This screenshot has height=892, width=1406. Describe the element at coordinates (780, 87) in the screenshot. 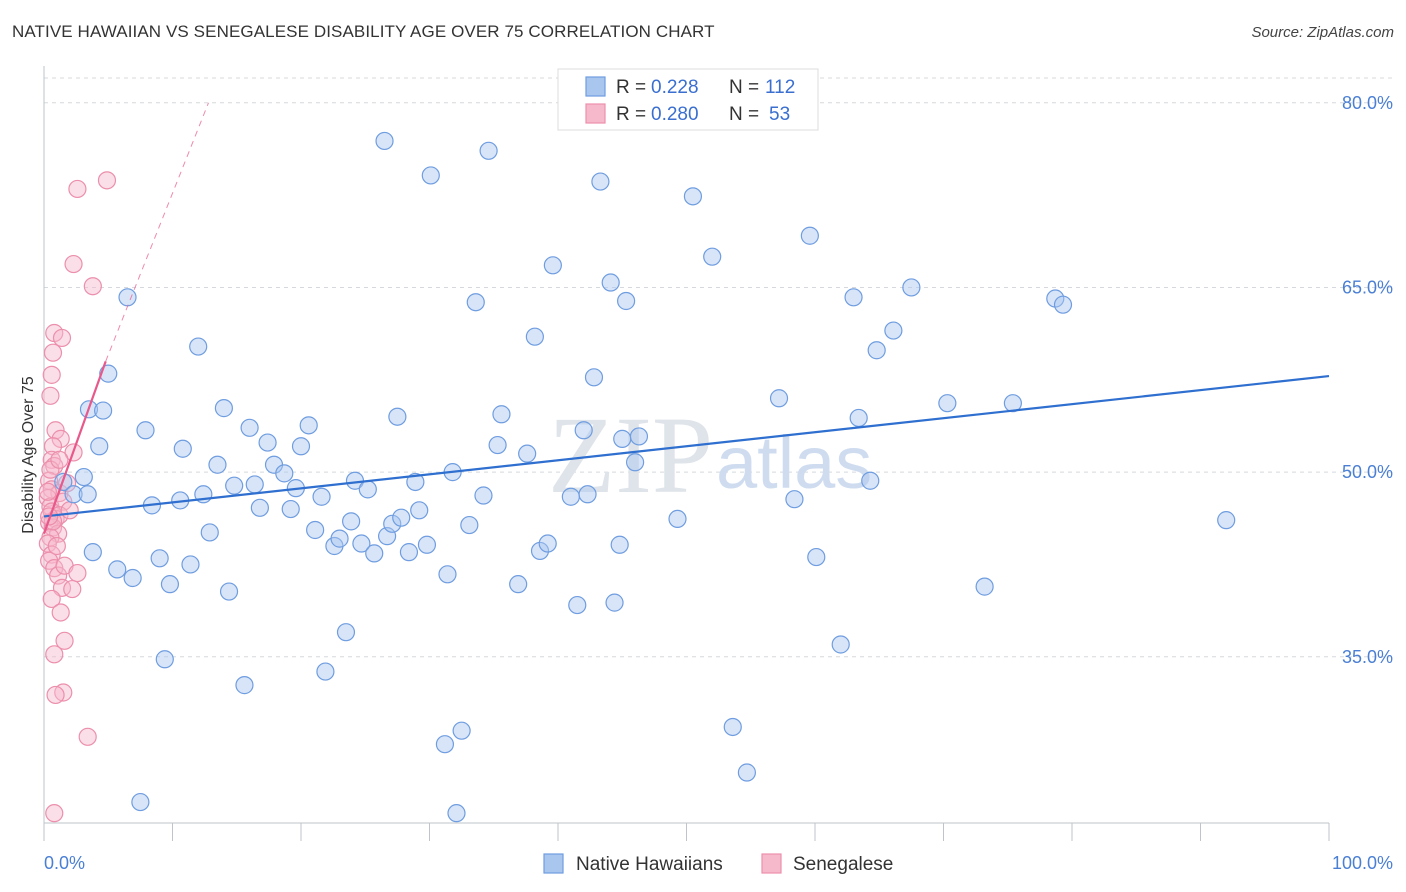

I see `legend-n-value-1: 112` at that location.